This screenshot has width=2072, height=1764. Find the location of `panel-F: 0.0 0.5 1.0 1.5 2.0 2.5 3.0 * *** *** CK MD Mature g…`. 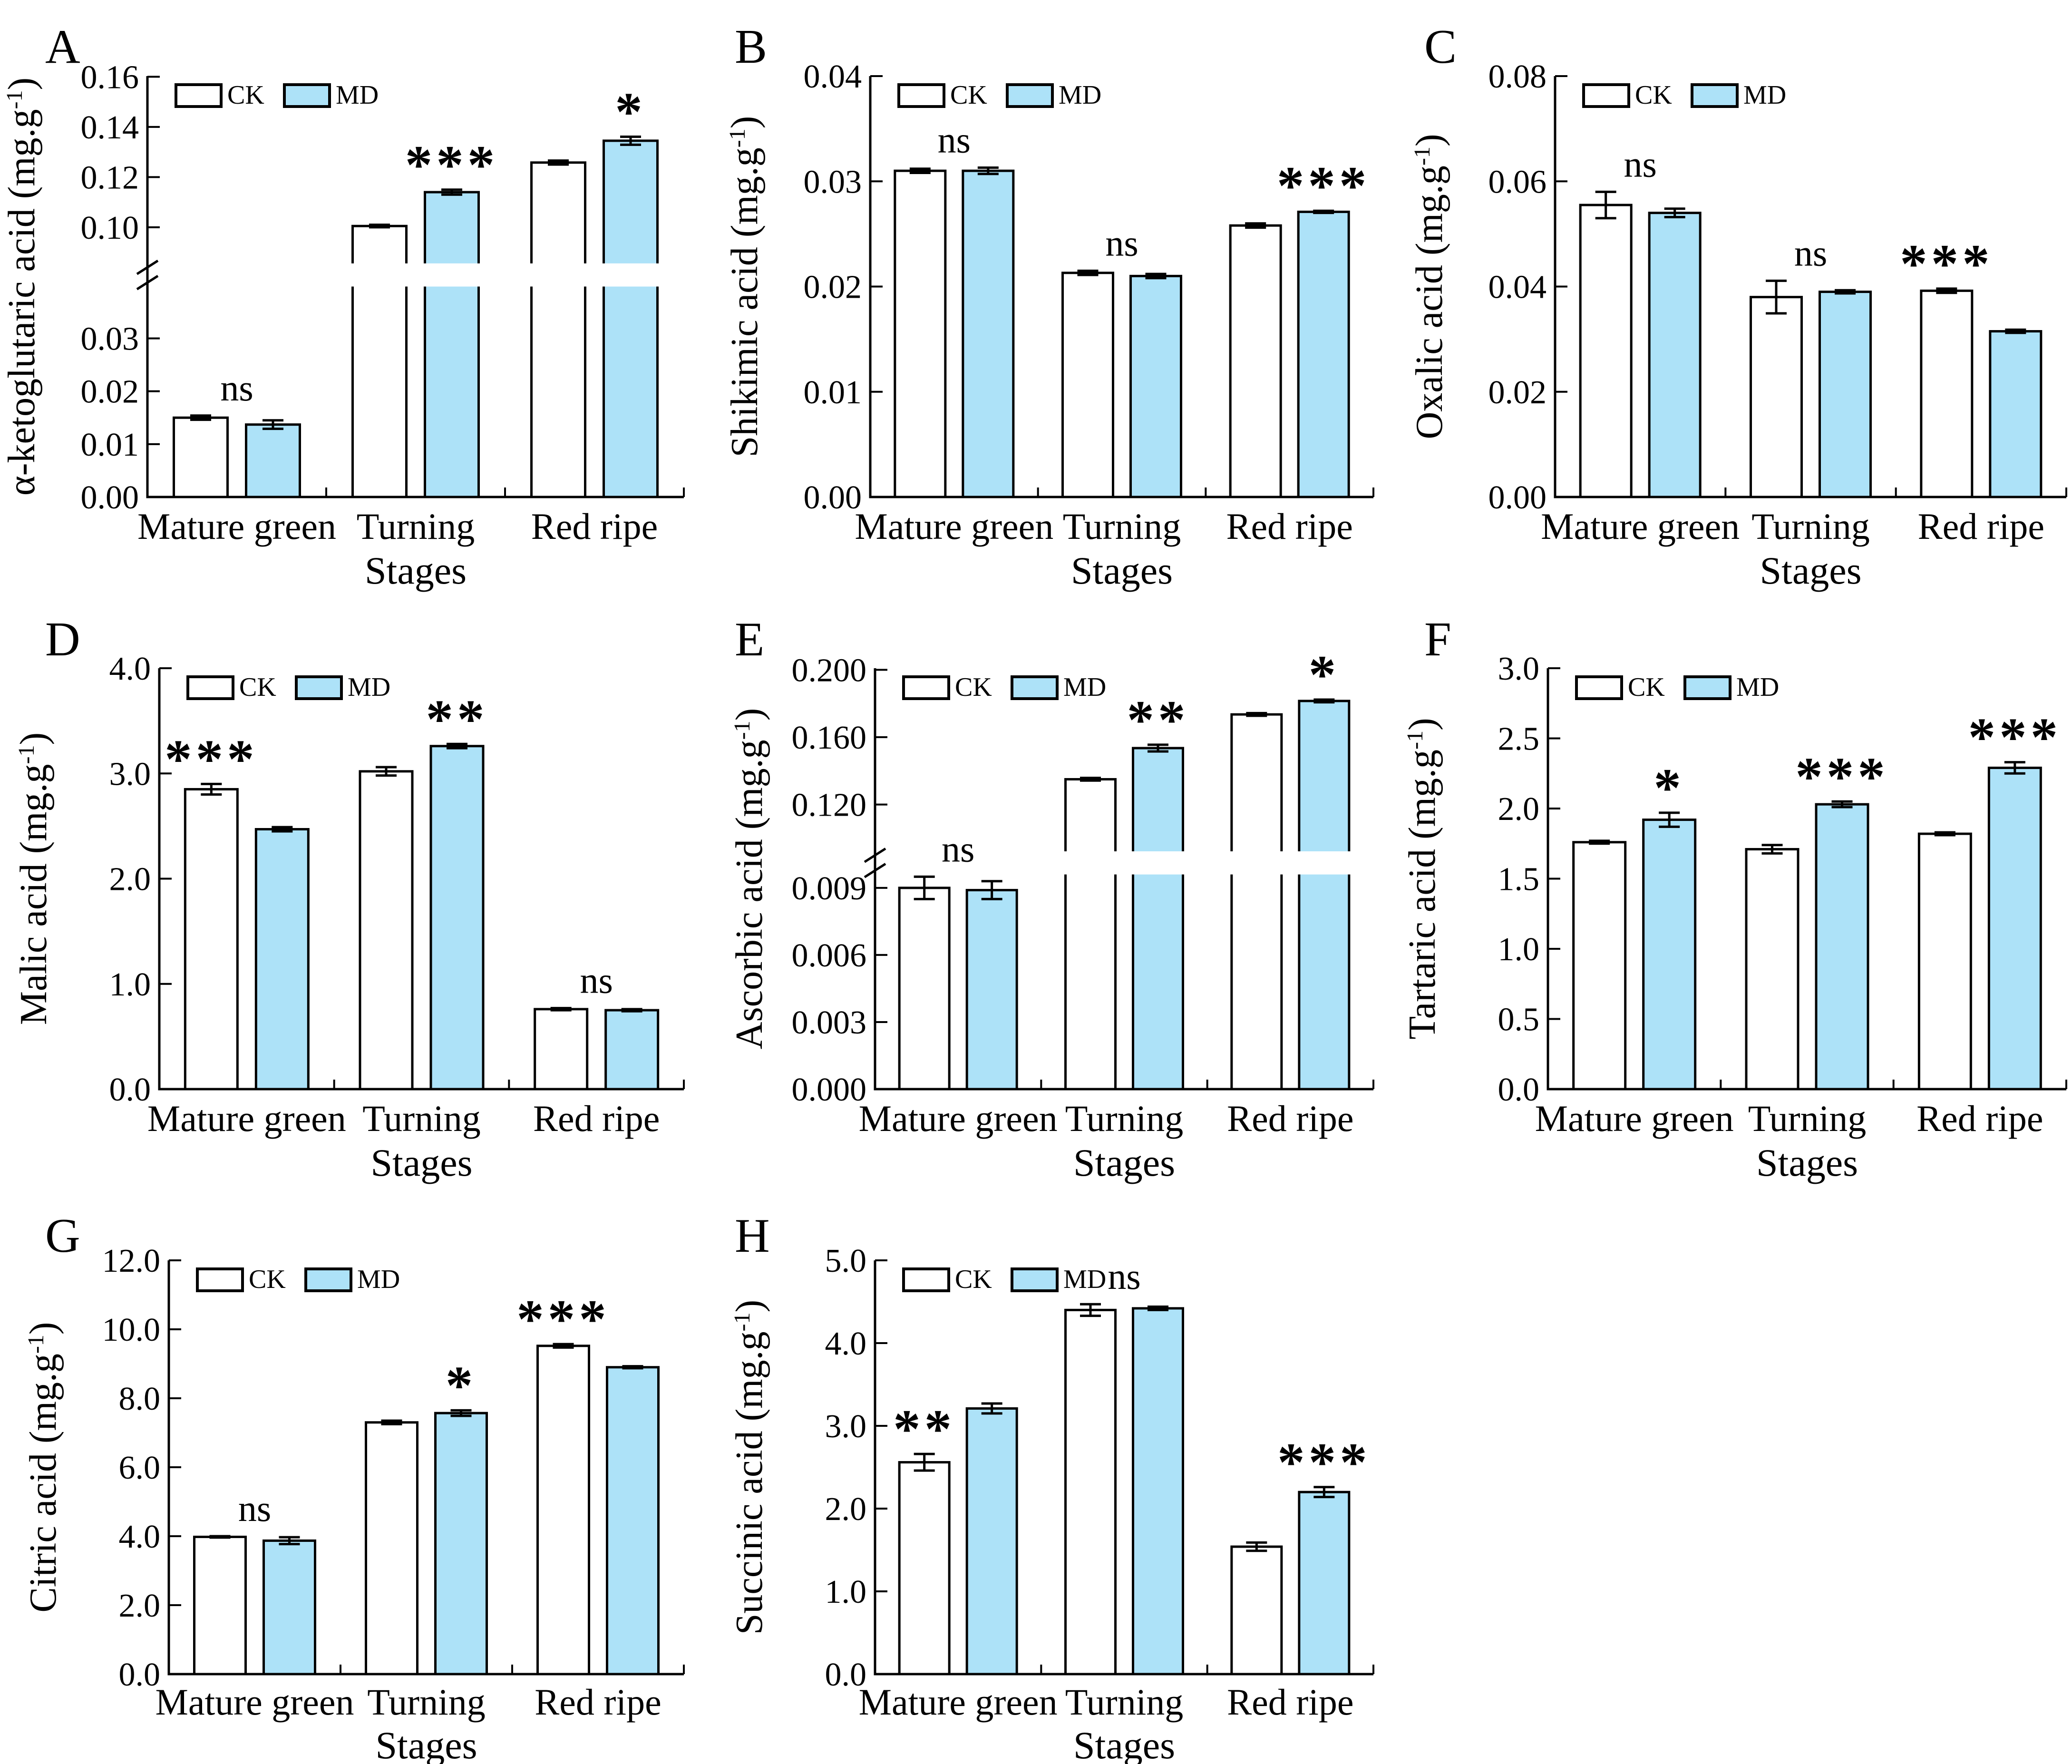

panel-F: 0.0 0.5 1.0 1.5 2.0 2.5 3.0 * *** *** CK MD Mature g… is located at coordinates (1726, 898).